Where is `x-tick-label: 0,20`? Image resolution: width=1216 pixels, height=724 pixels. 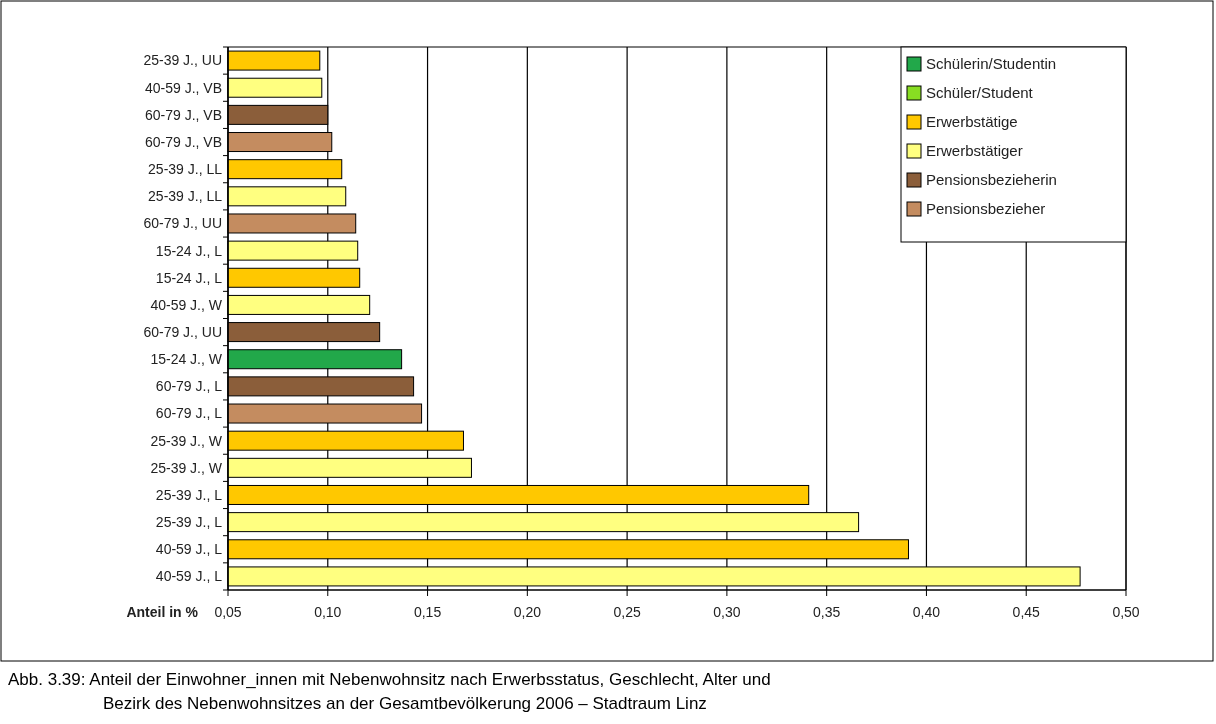
x-tick-label: 0,20 is located at coordinates (527, 612).